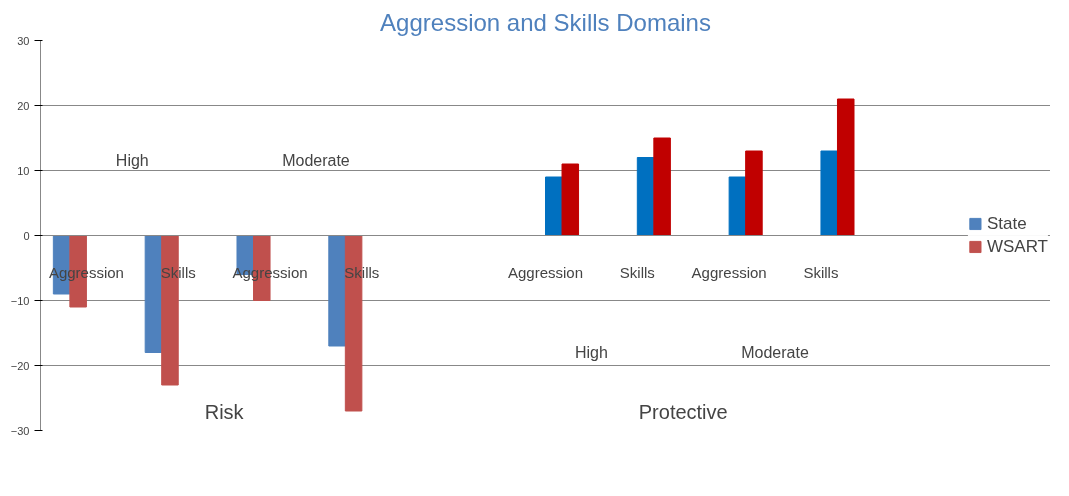 The width and height of the screenshot is (1069, 496). Describe the element at coordinates (23, 40) in the screenshot. I see `y-tick-label: 30` at that location.